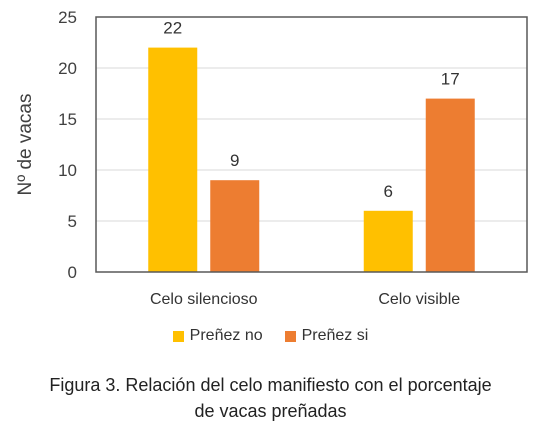 This screenshot has width=541, height=440. I want to click on y-tick-label: 15, so click(67, 119).